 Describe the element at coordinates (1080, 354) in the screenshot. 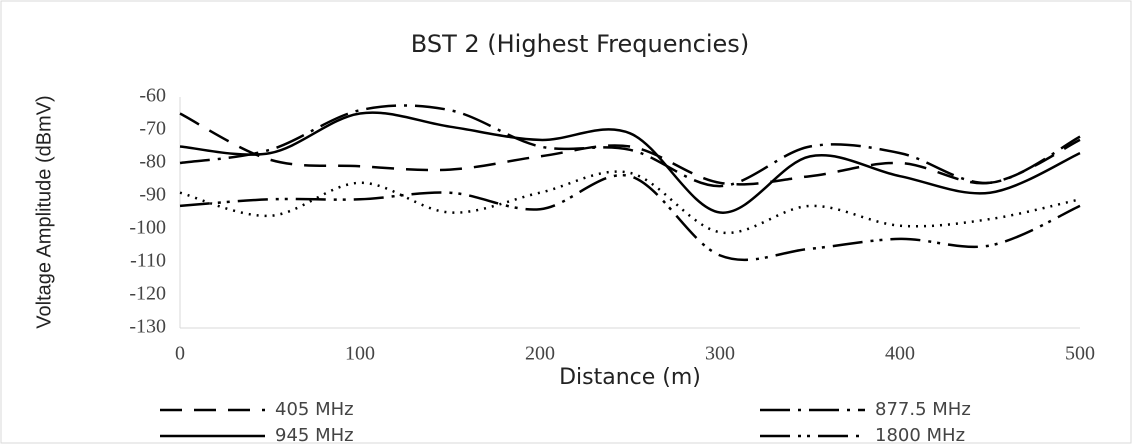

I see `x-tick-label: 500` at that location.